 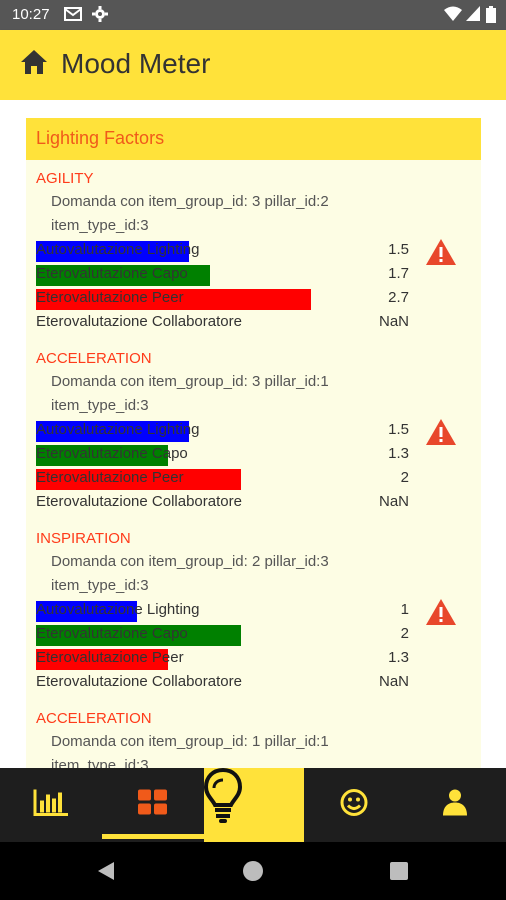 I want to click on grid-icon, so click(x=153, y=805).